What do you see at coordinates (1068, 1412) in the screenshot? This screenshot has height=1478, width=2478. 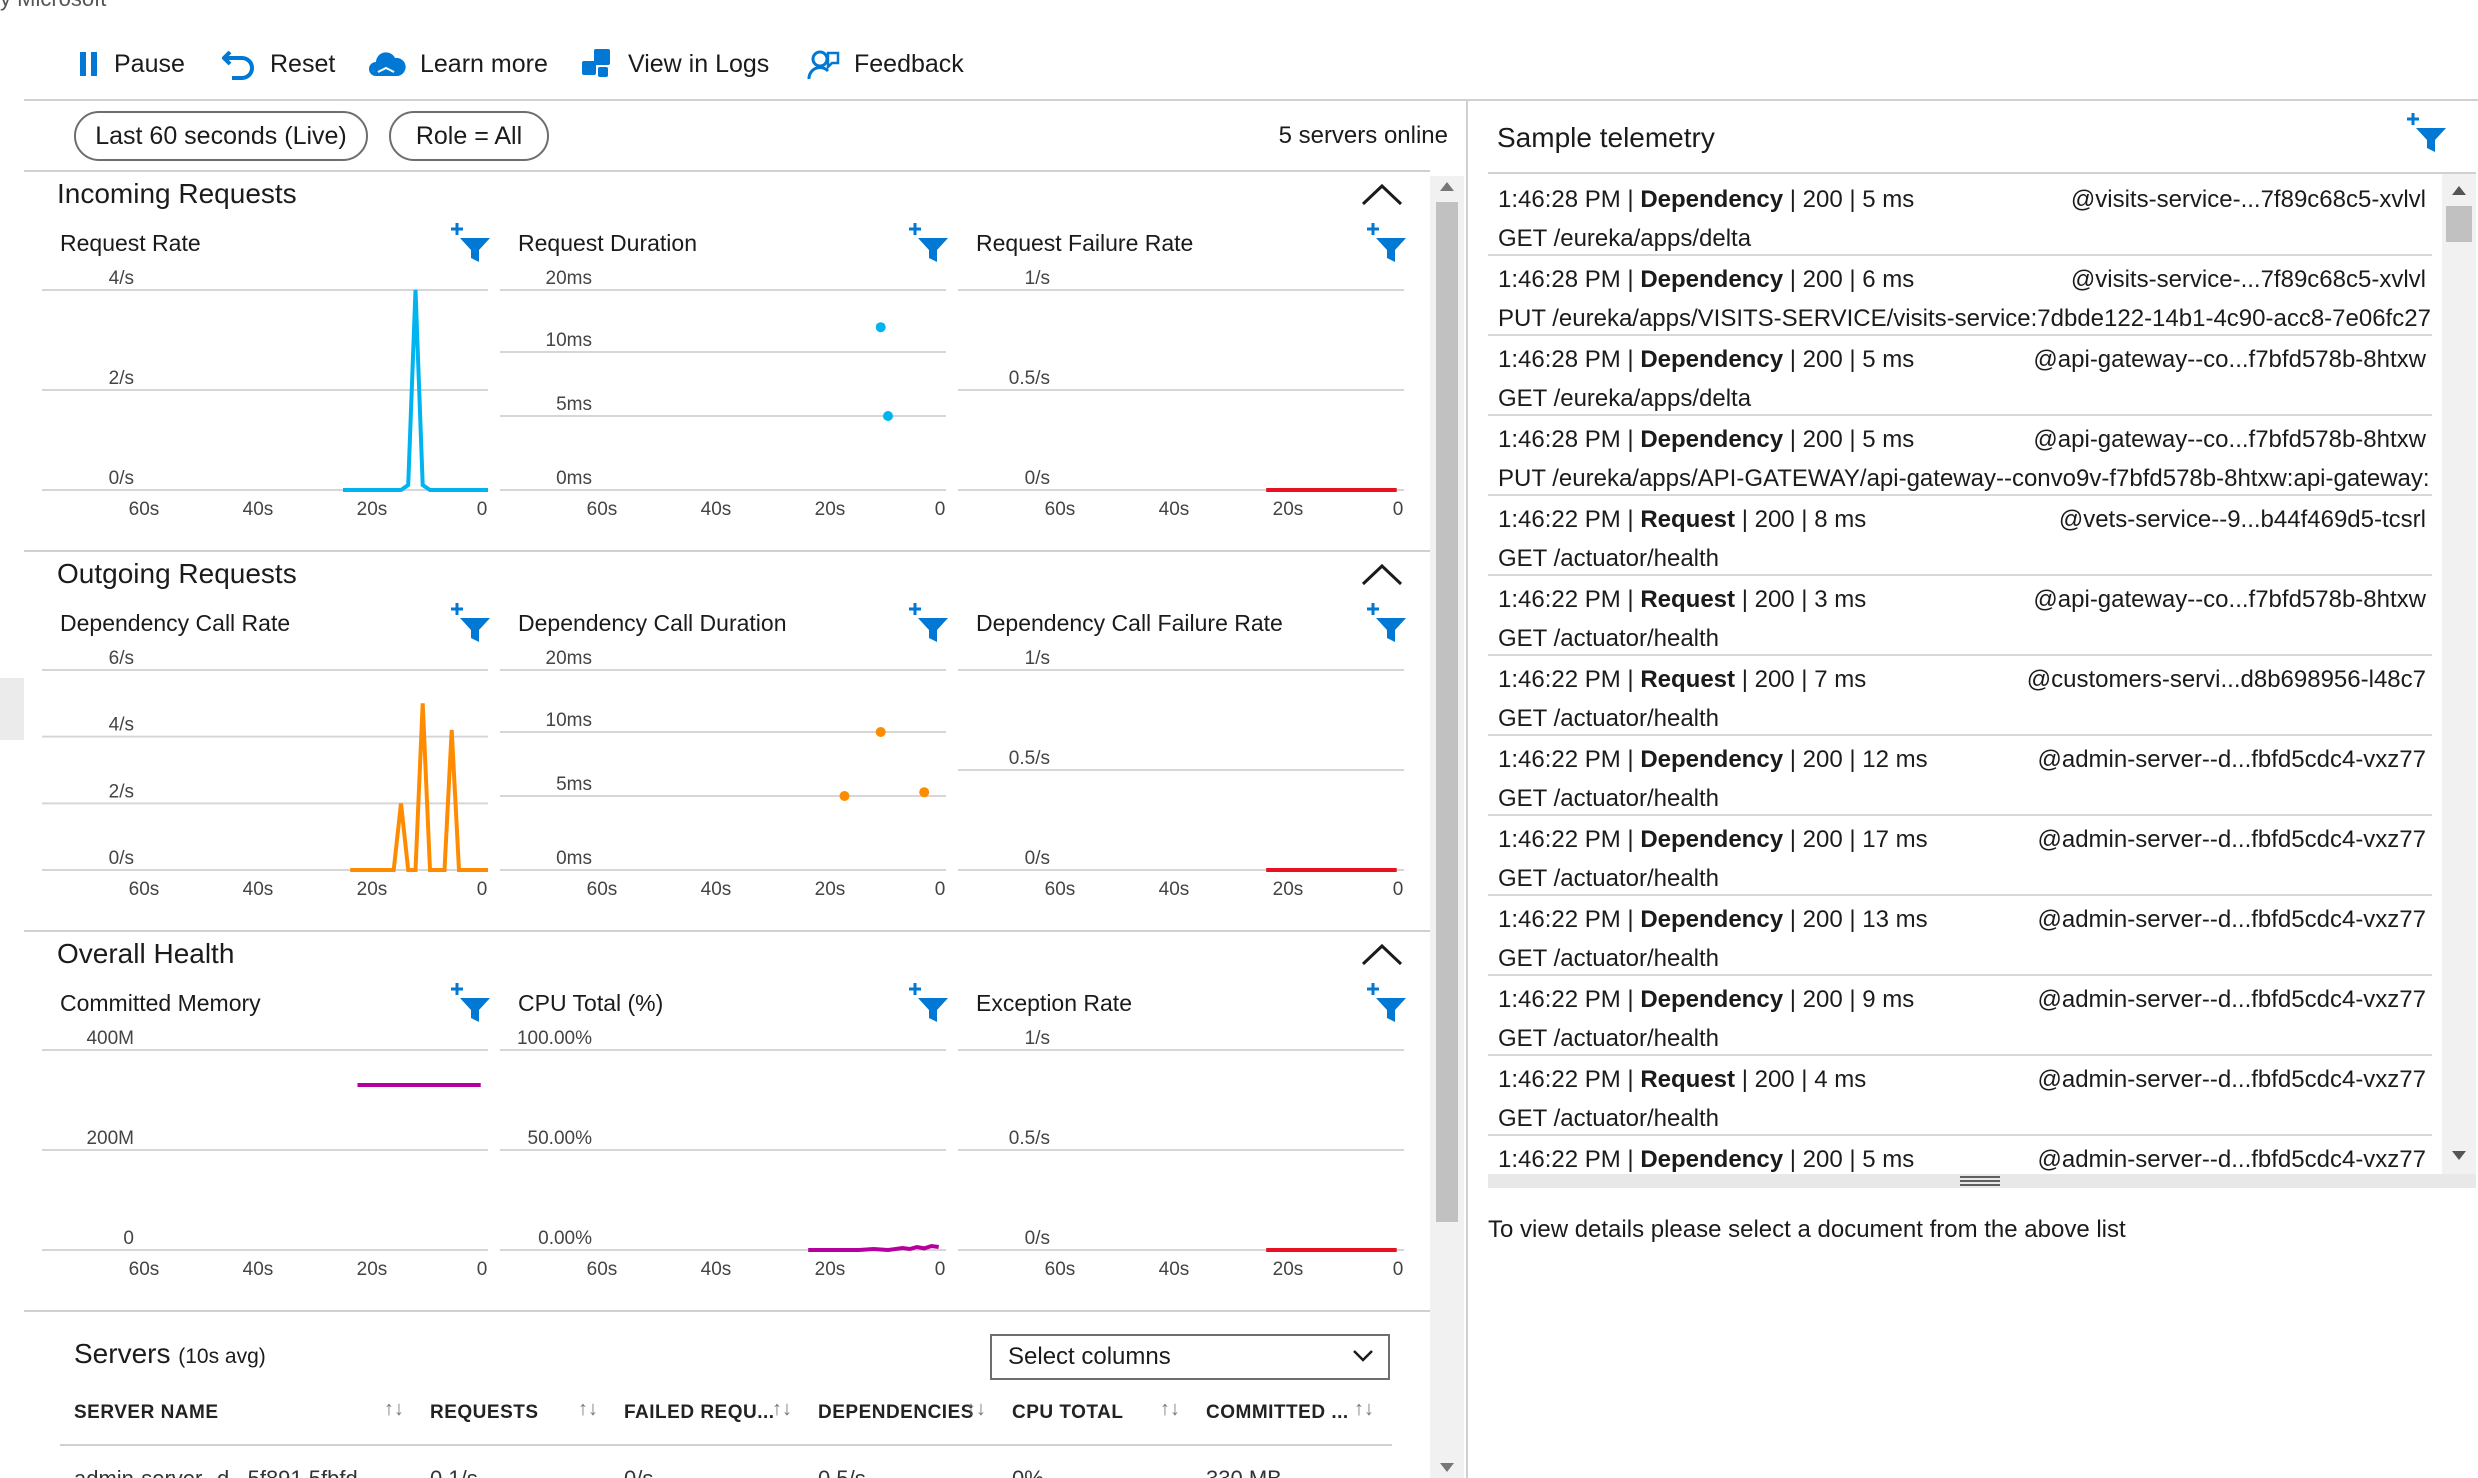 I see `column-header-cpu-total: CPU TOTAL` at bounding box center [1068, 1412].